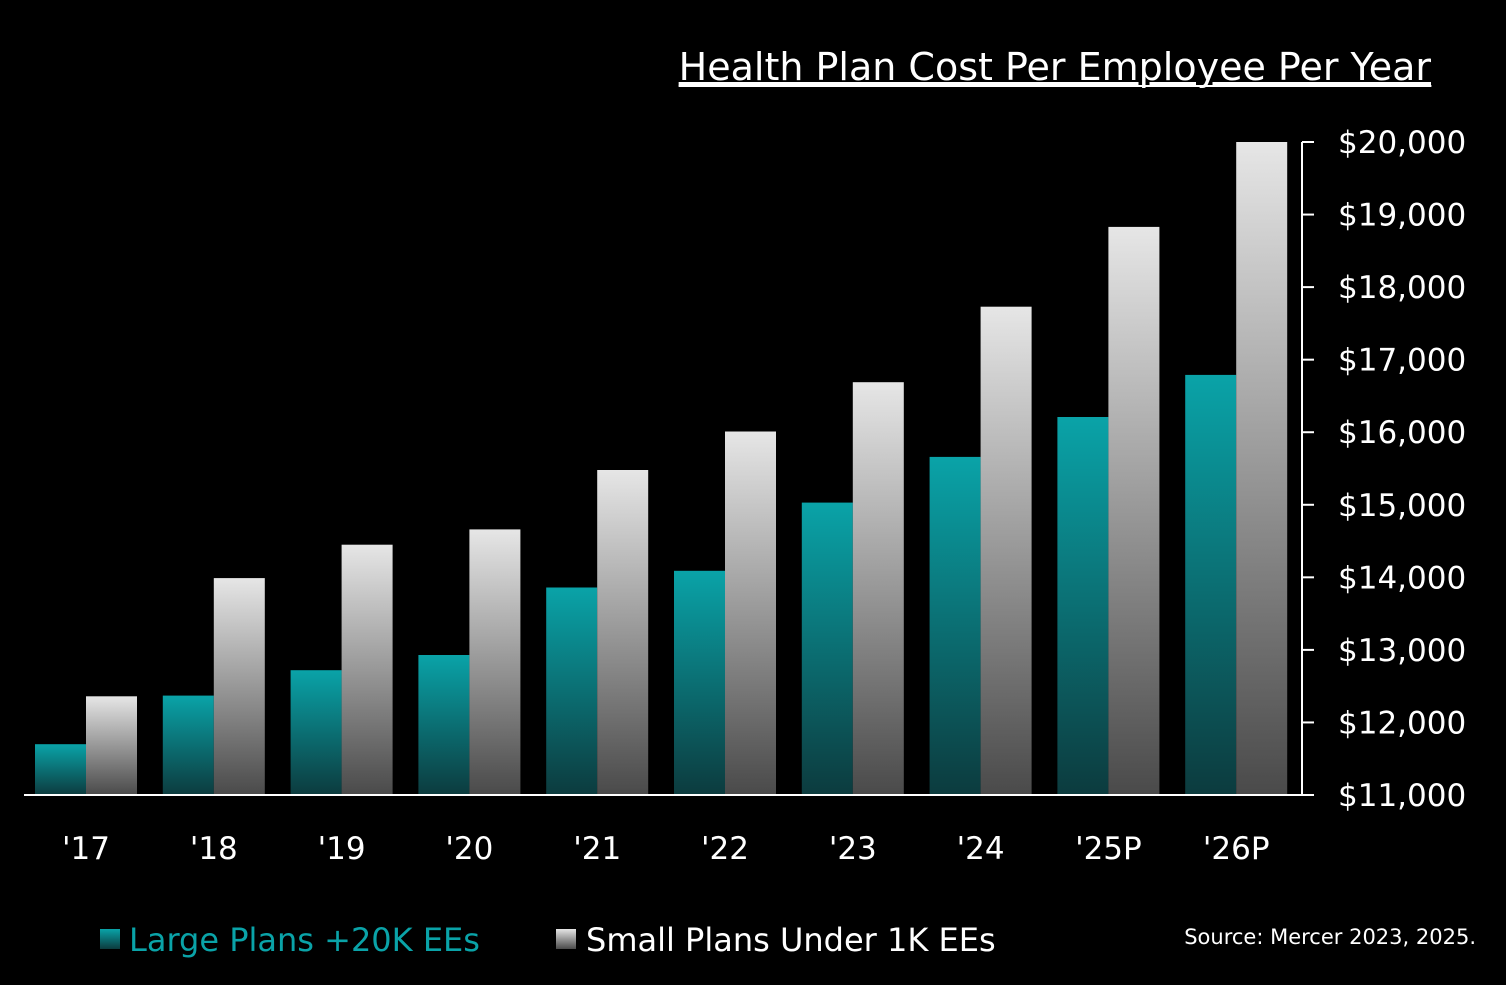  What do you see at coordinates (725, 849) in the screenshot?
I see `x-tick-label: '22` at bounding box center [725, 849].